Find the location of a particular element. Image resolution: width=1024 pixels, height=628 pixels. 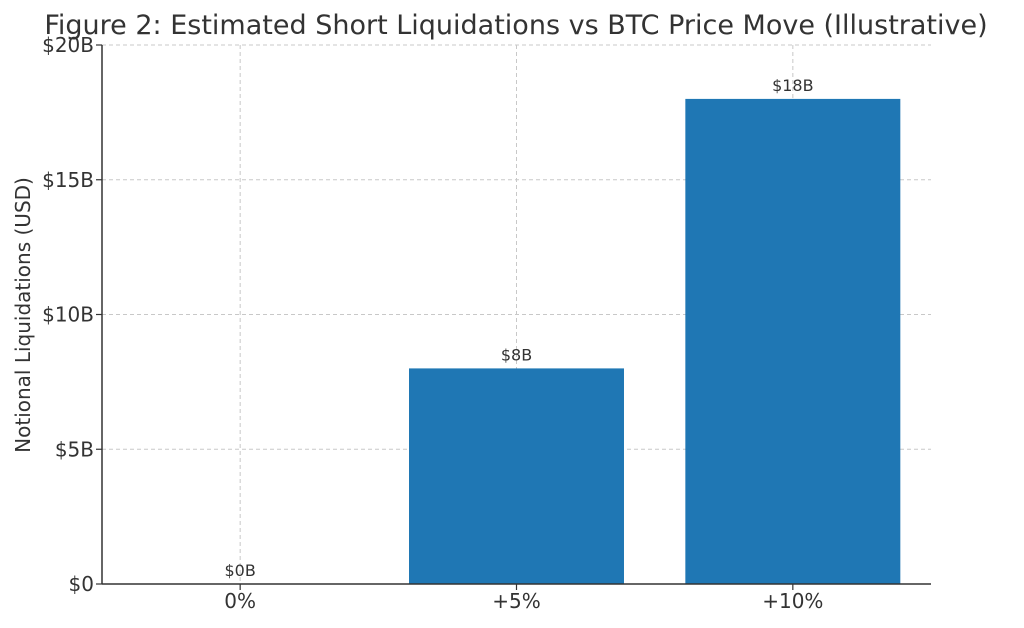

x-tick-label: +10% is located at coordinates (792, 601).